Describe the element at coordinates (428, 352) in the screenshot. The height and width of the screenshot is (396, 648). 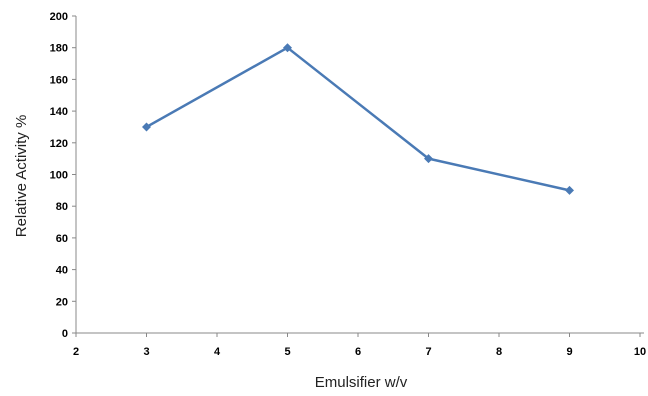
I see `x-tick-label: 7` at that location.